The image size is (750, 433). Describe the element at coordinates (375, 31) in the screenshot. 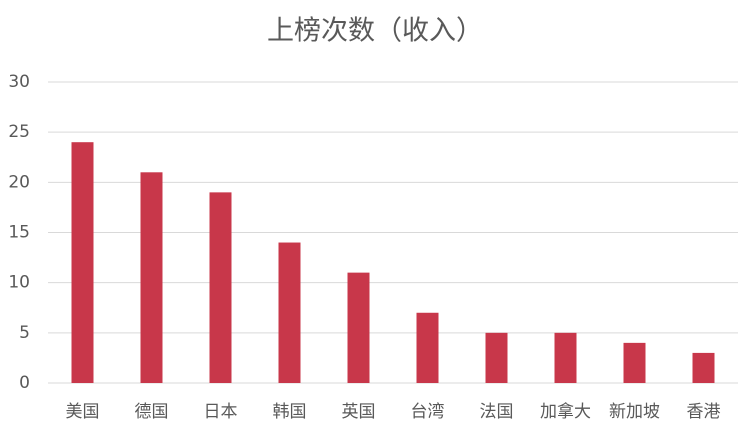

I see `chart-title: 上榜次数（收入）` at that location.